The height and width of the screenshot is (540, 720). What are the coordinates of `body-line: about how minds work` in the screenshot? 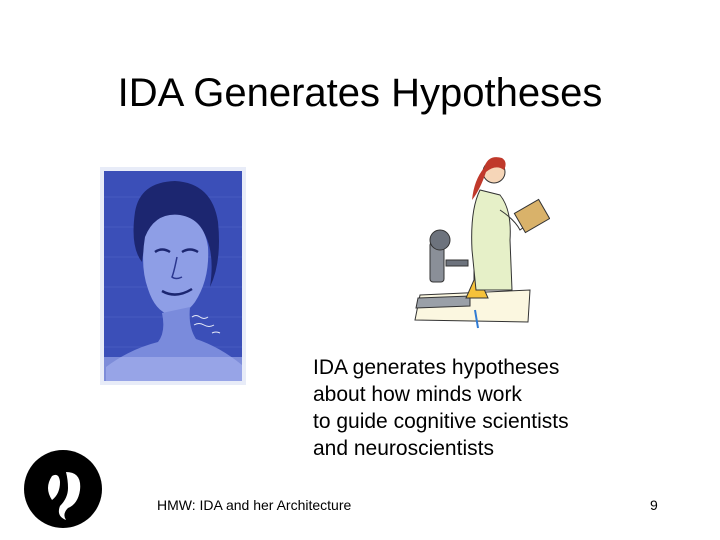 It's located at (417, 394).